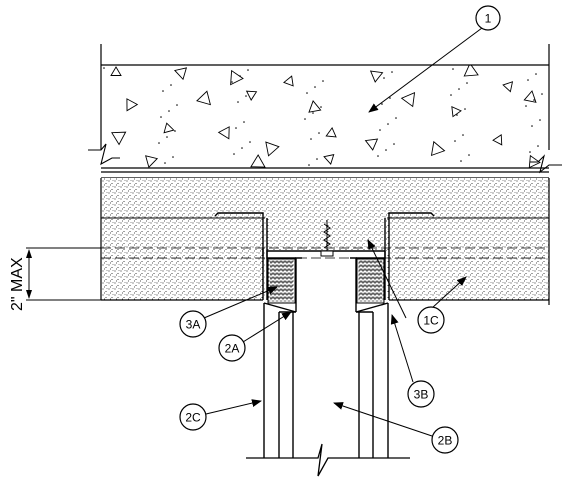 This screenshot has width=574, height=485. I want to click on sealant-packing, so click(326, 281).